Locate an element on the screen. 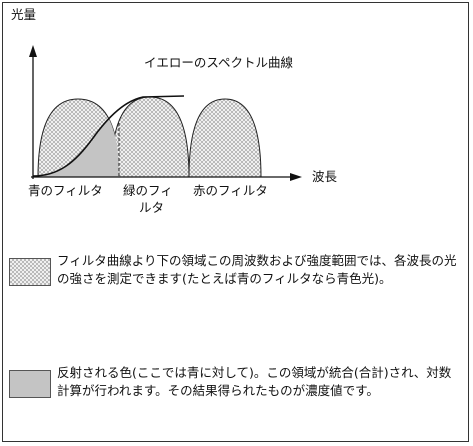 The height and width of the screenshot is (446, 473). green-filter-label-line2: ルタ is located at coordinates (152, 207).